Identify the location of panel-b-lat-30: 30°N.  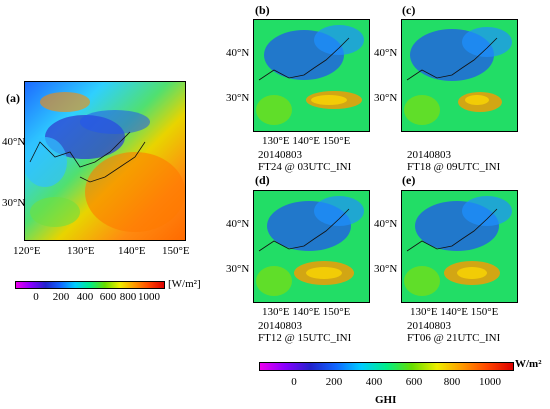
(238, 98).